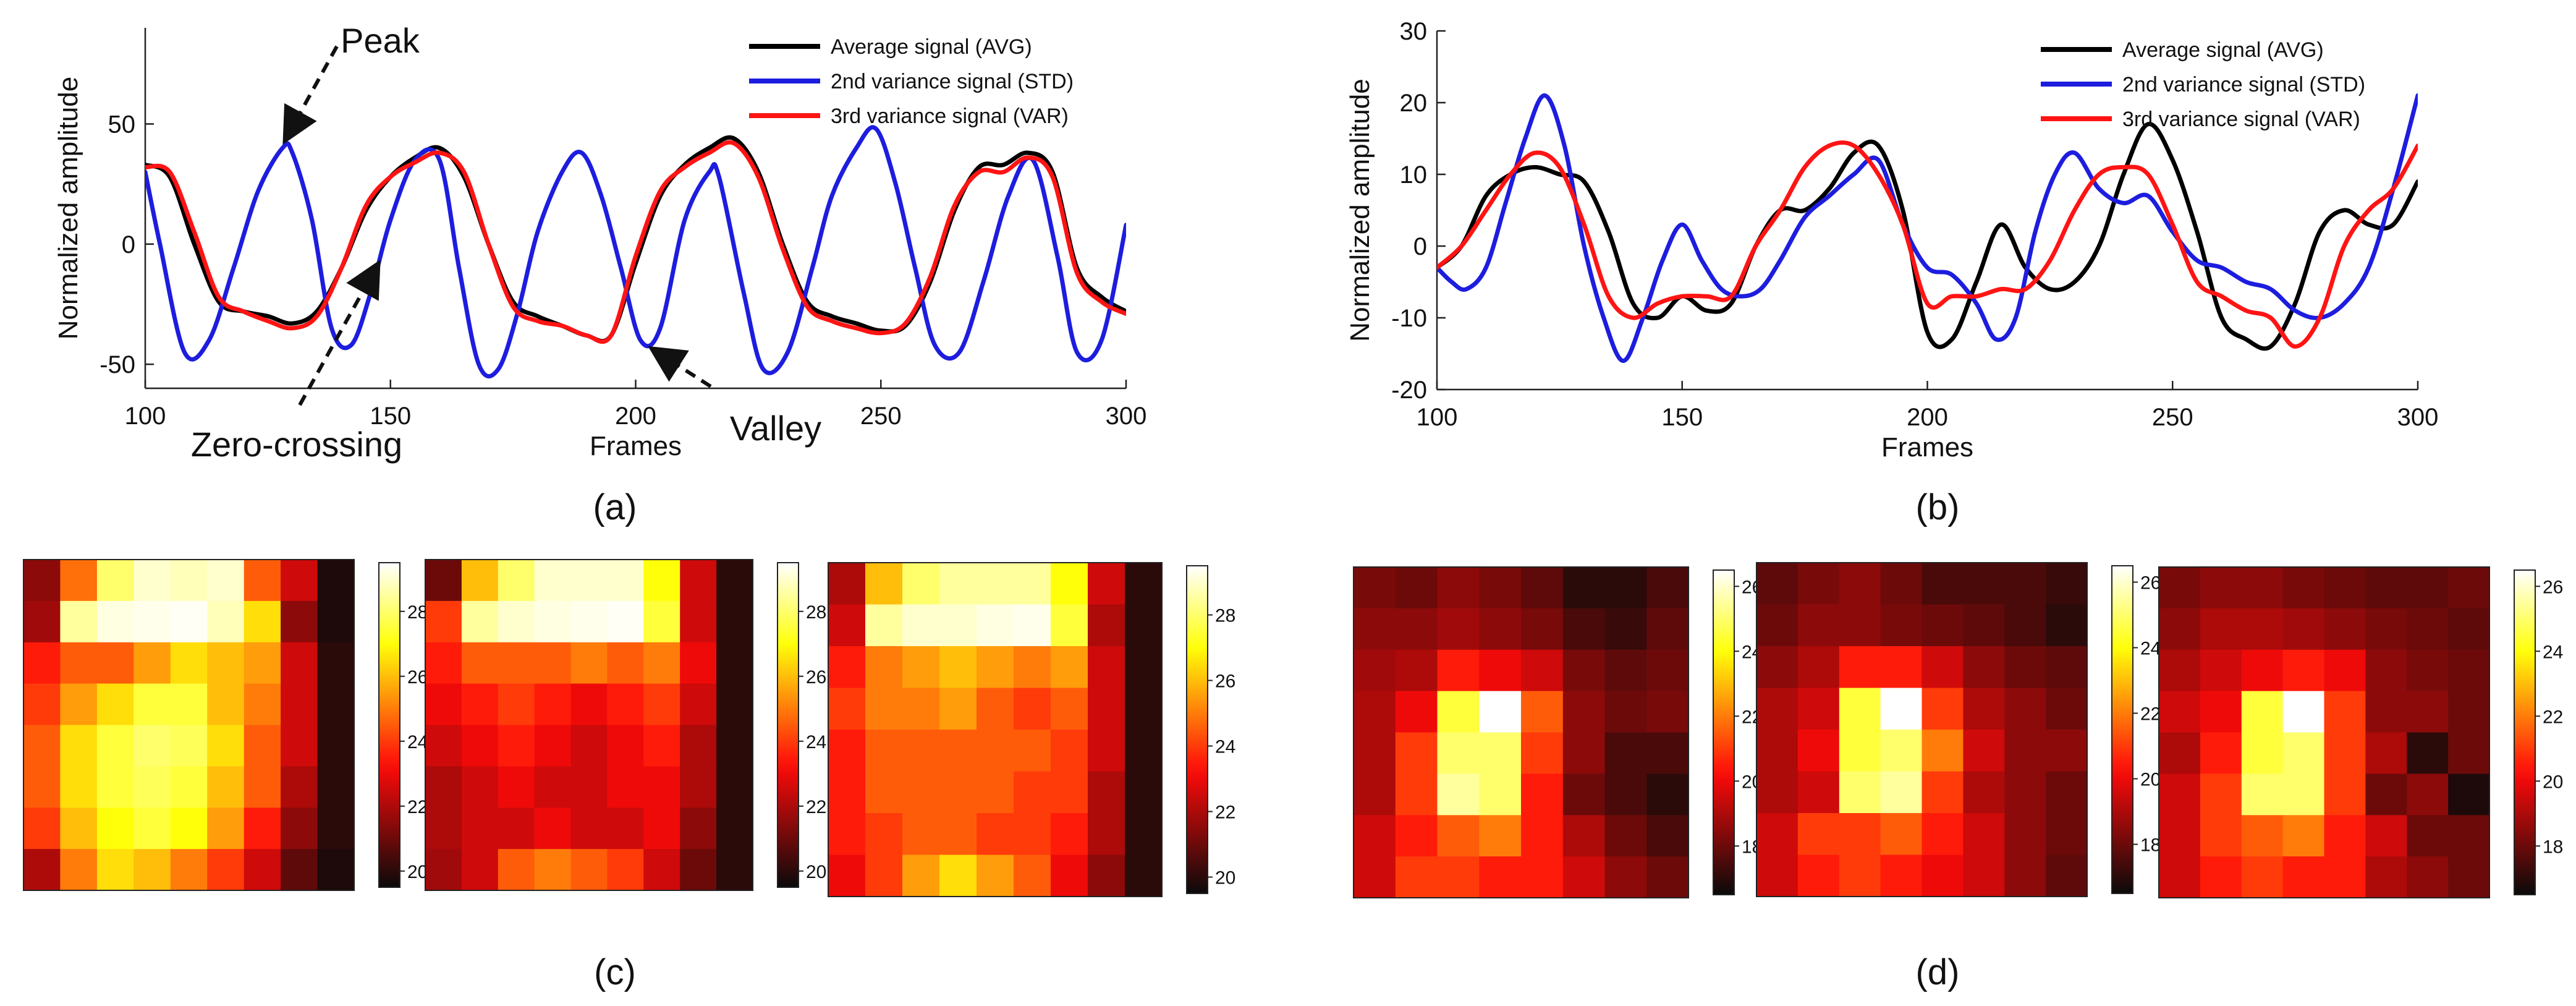  What do you see at coordinates (380, 40) in the screenshot?
I see `annotation-label-1: Peak` at bounding box center [380, 40].